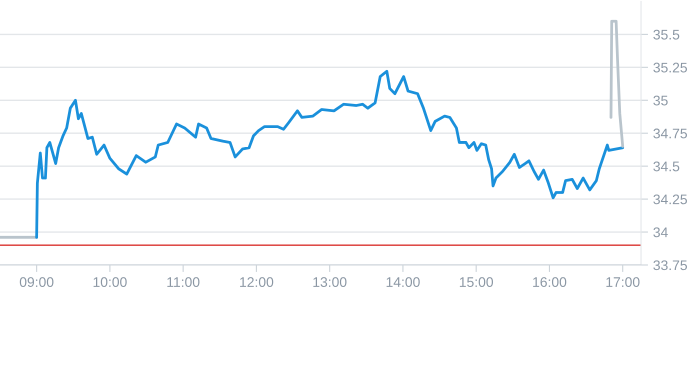  Describe the element at coordinates (666, 35) in the screenshot. I see `y-tick-label: 35.5` at that location.